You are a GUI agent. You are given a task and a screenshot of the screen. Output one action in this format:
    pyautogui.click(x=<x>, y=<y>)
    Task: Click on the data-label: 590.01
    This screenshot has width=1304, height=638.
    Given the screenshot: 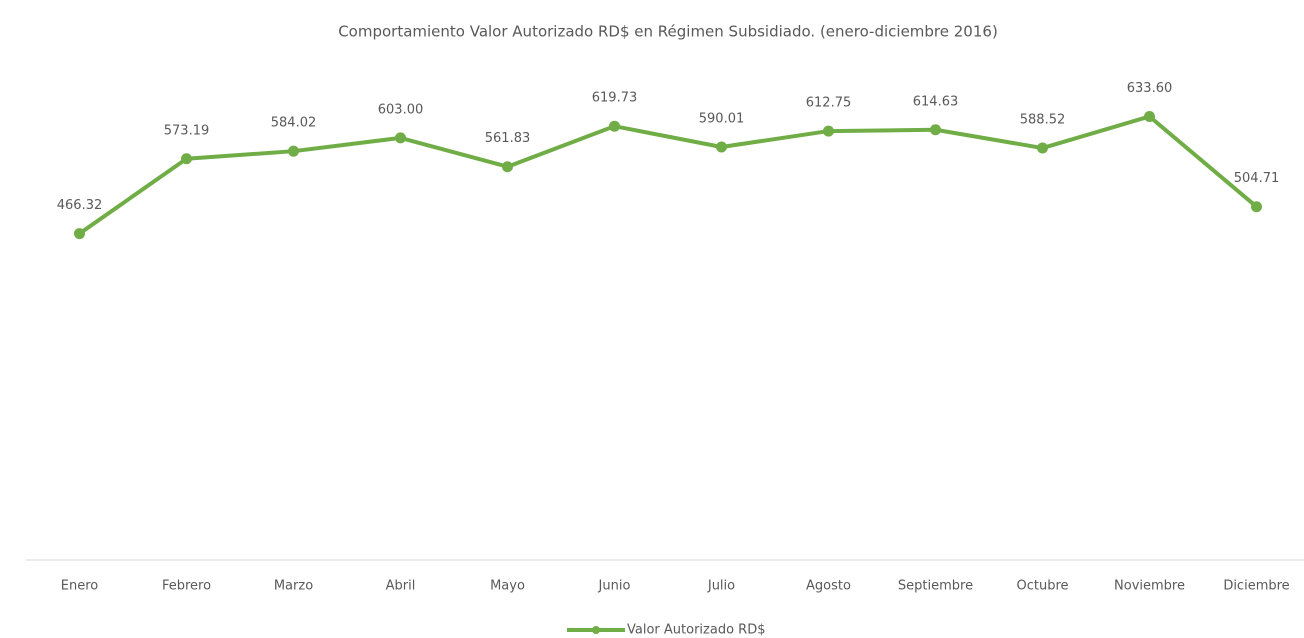 What is the action you would take?
    pyautogui.click(x=722, y=118)
    